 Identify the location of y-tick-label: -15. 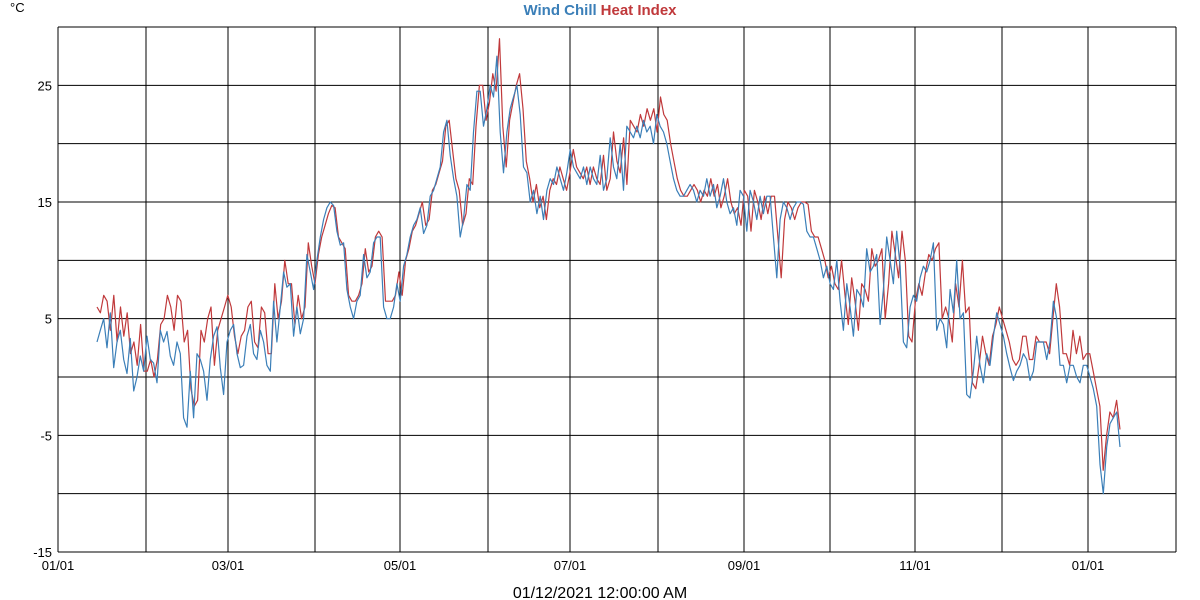
(42, 552).